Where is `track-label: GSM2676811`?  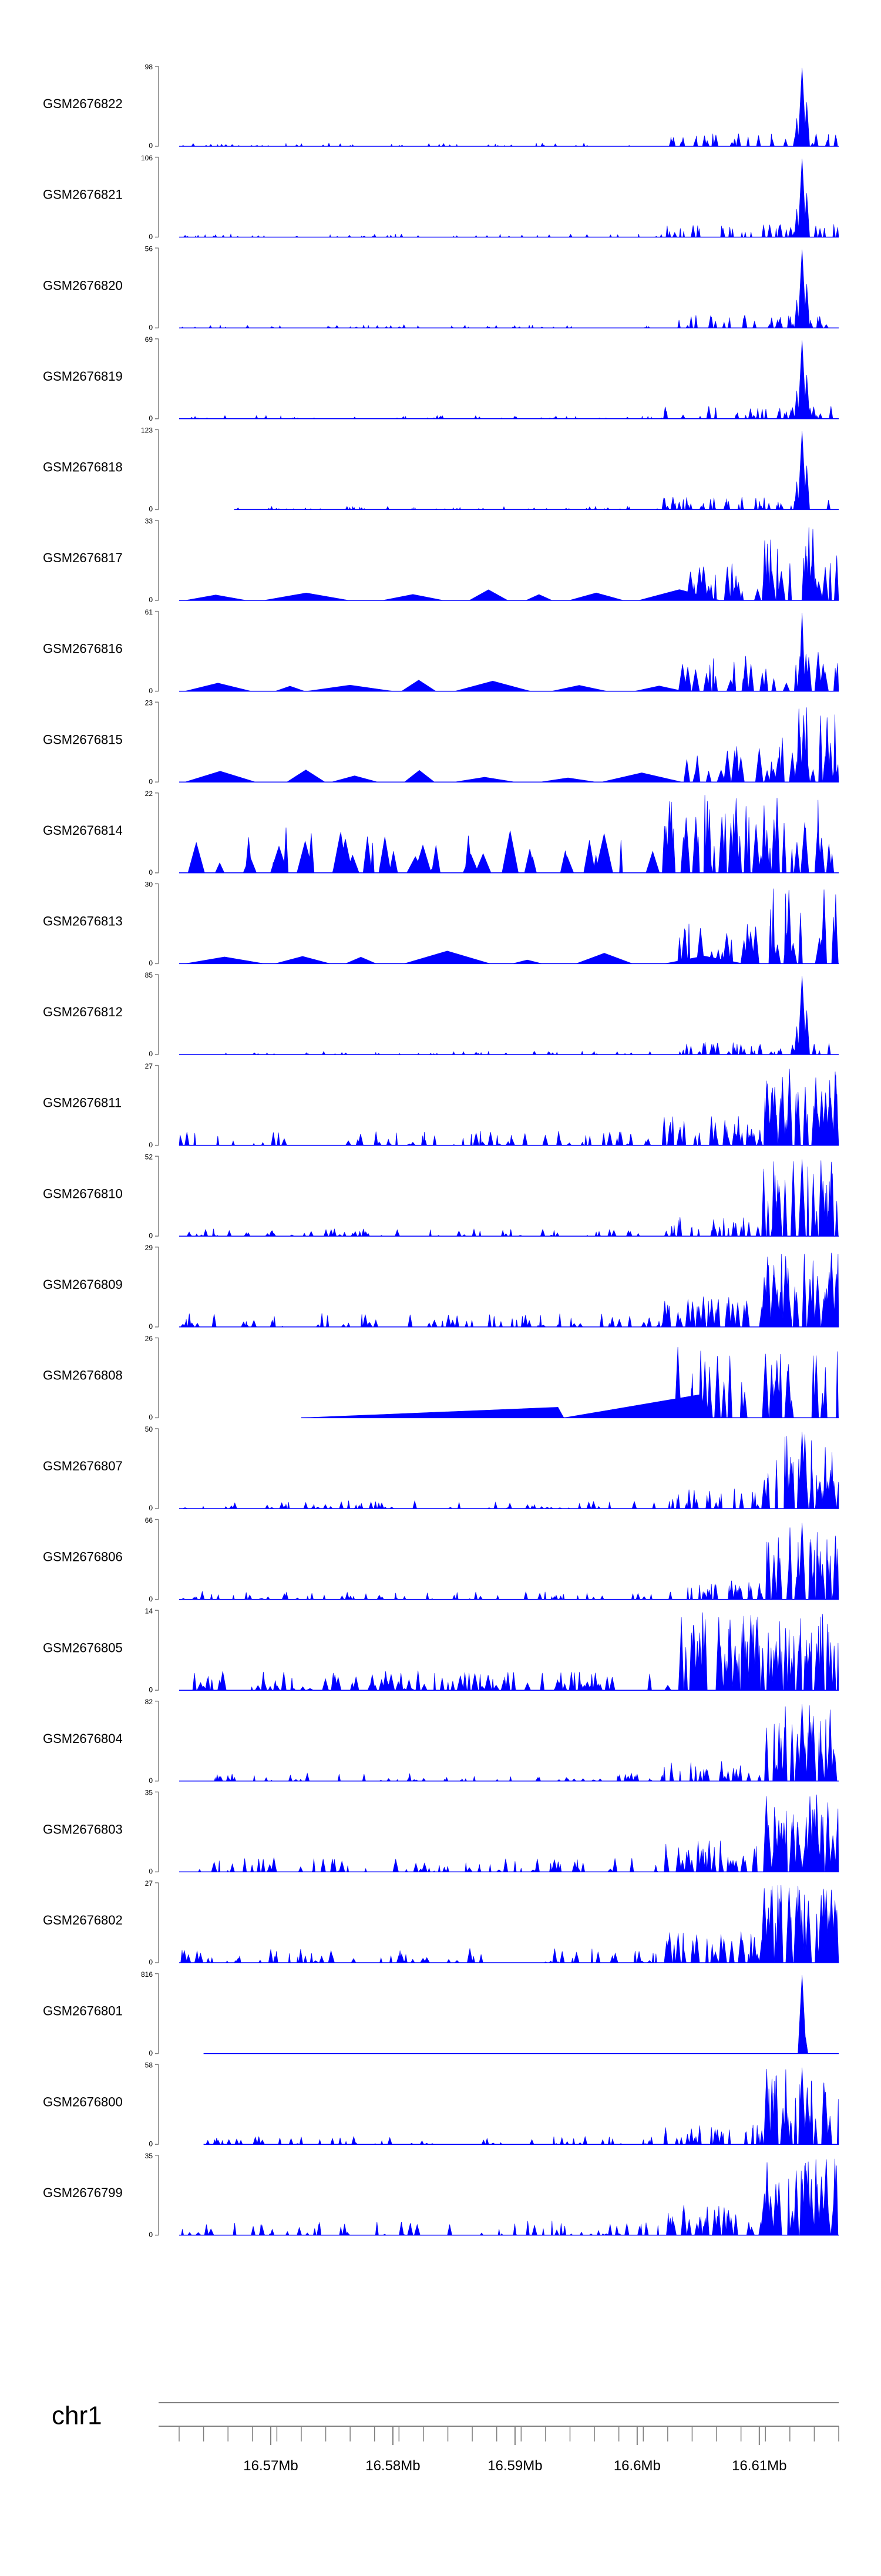 track-label: GSM2676811 is located at coordinates (83, 1103).